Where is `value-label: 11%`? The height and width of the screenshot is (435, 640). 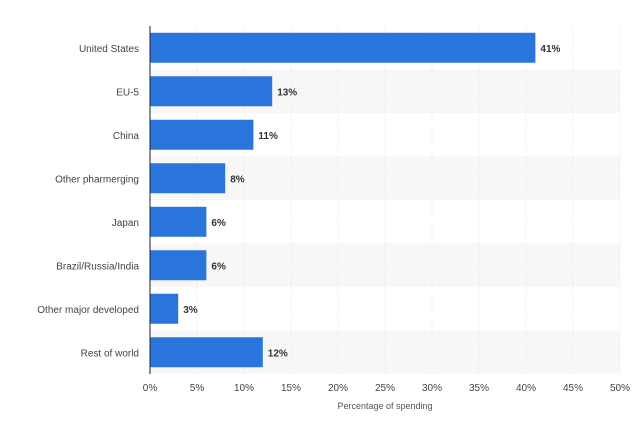 value-label: 11% is located at coordinates (268, 136).